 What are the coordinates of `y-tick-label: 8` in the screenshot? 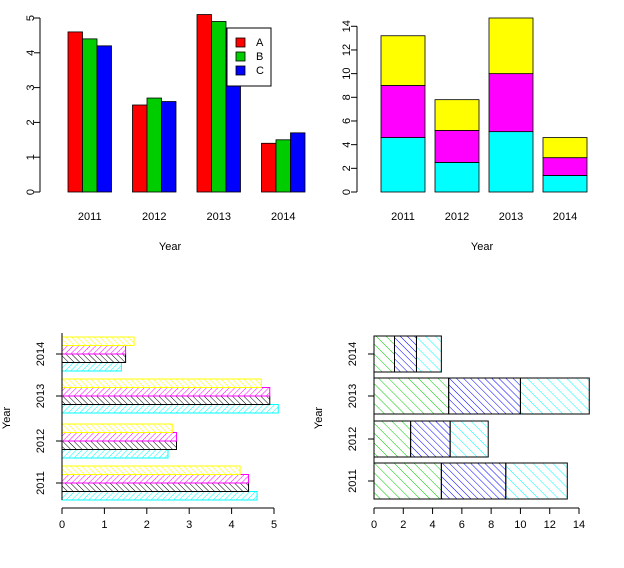 It's located at (347, 97).